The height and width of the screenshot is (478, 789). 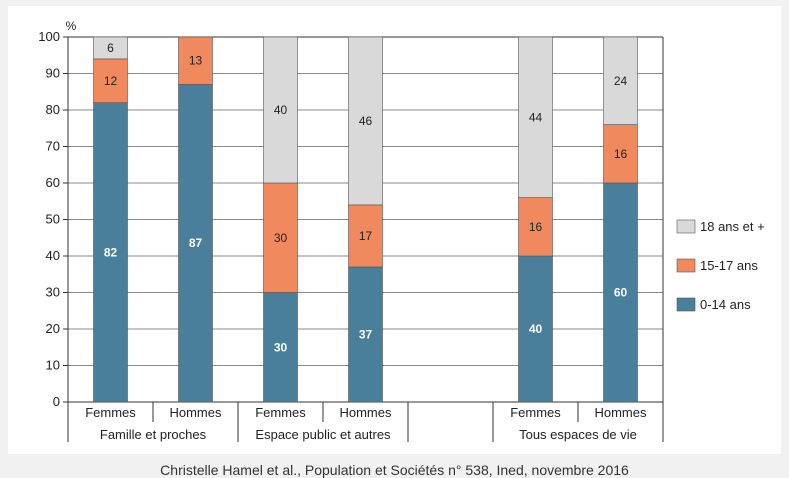 What do you see at coordinates (53, 219) in the screenshot?
I see `y-tick-label: 50` at bounding box center [53, 219].